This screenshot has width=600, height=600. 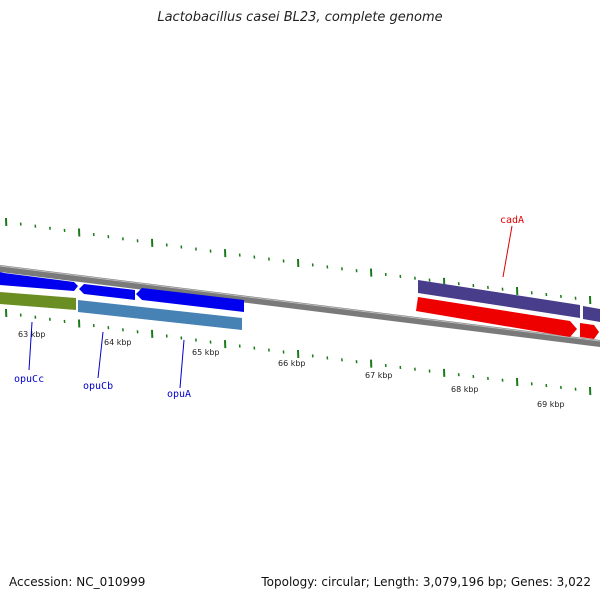 What do you see at coordinates (100, 355) in the screenshot?
I see `label-line-opuCb` at bounding box center [100, 355].